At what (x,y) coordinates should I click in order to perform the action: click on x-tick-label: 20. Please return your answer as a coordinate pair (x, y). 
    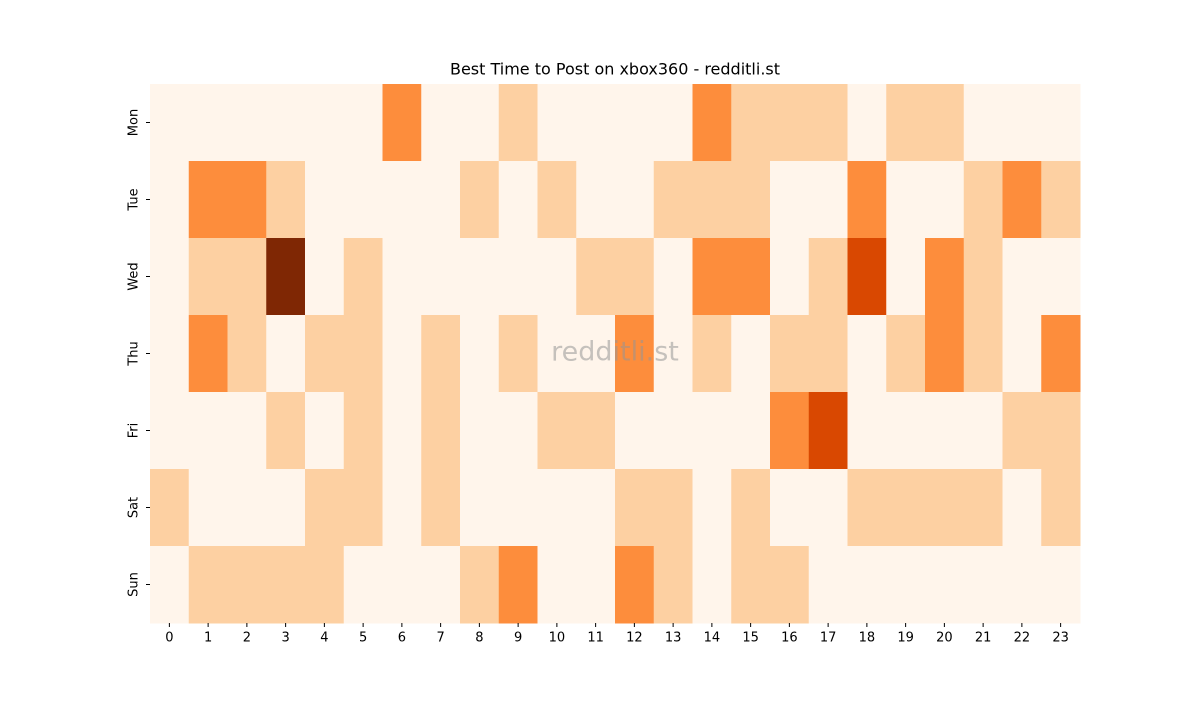
    Looking at the image, I should click on (944, 638).